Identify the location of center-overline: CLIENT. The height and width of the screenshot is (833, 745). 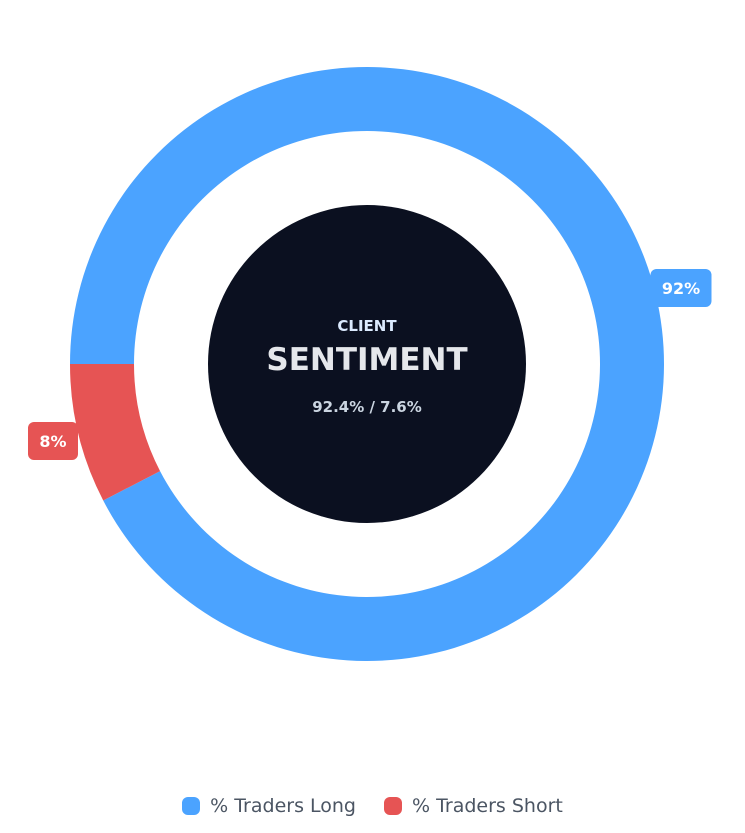
(367, 326).